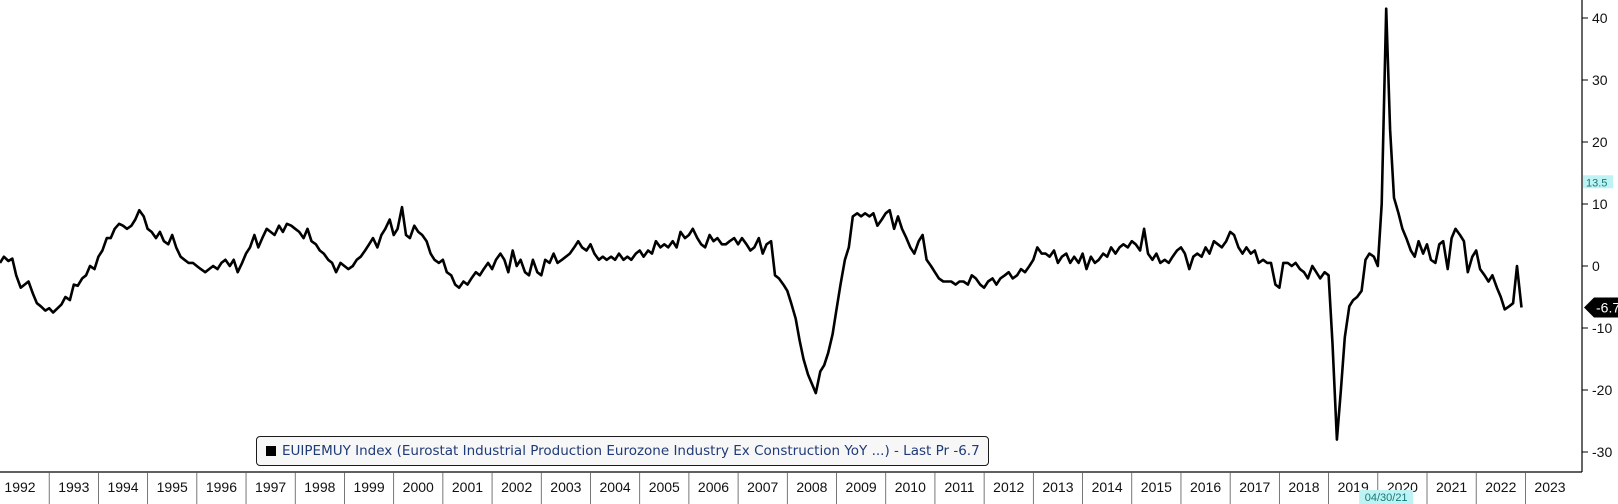 The height and width of the screenshot is (504, 1618). Describe the element at coordinates (1451, 487) in the screenshot. I see `x-tick-label: 2021` at that location.